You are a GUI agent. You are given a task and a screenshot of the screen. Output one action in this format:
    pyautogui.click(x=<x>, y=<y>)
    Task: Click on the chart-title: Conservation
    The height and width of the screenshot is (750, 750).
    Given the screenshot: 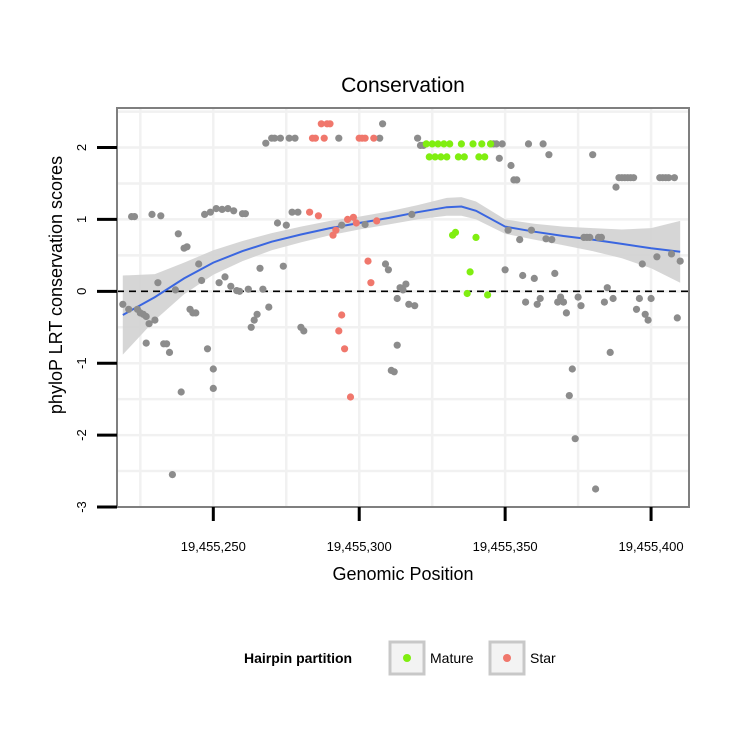 What is the action you would take?
    pyautogui.click(x=403, y=85)
    